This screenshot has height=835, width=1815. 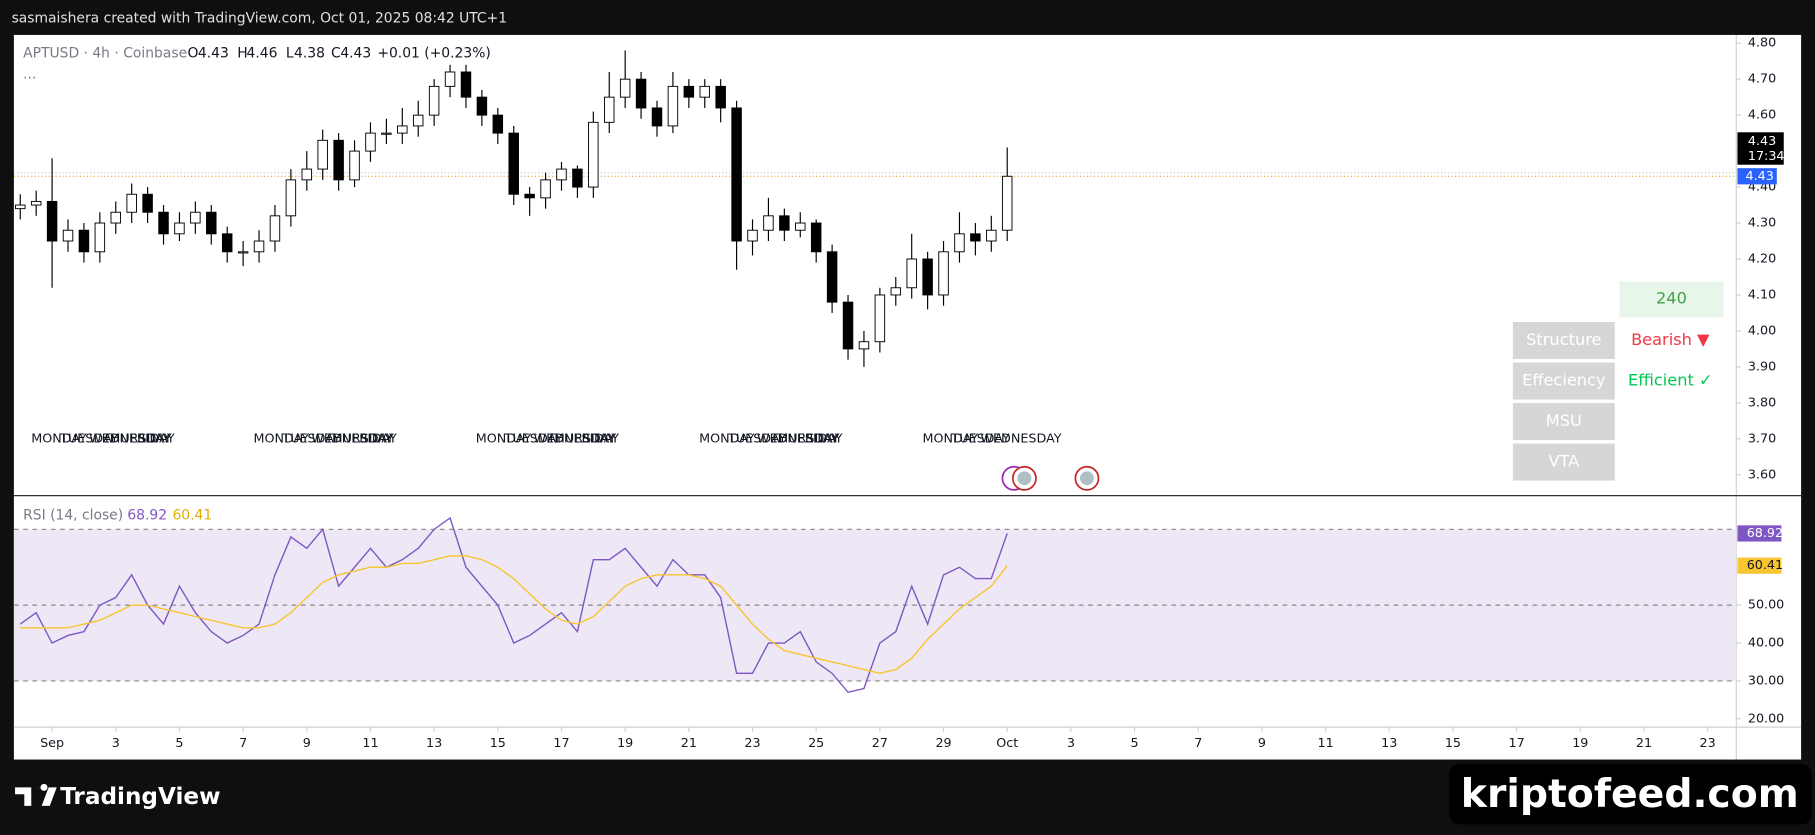 What do you see at coordinates (179, 743) in the screenshot?
I see `x-tick-label: 5` at bounding box center [179, 743].